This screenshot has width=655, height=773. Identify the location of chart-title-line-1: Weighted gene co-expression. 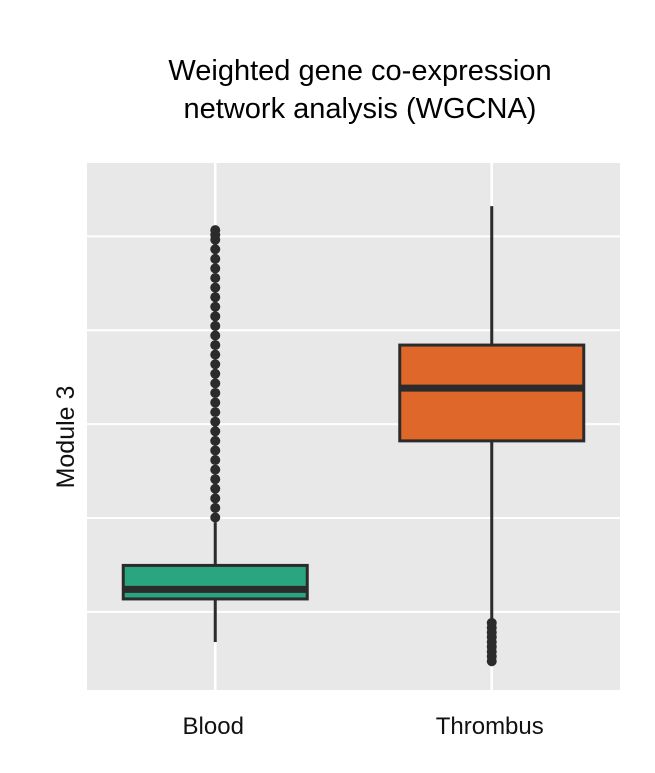
(360, 71).